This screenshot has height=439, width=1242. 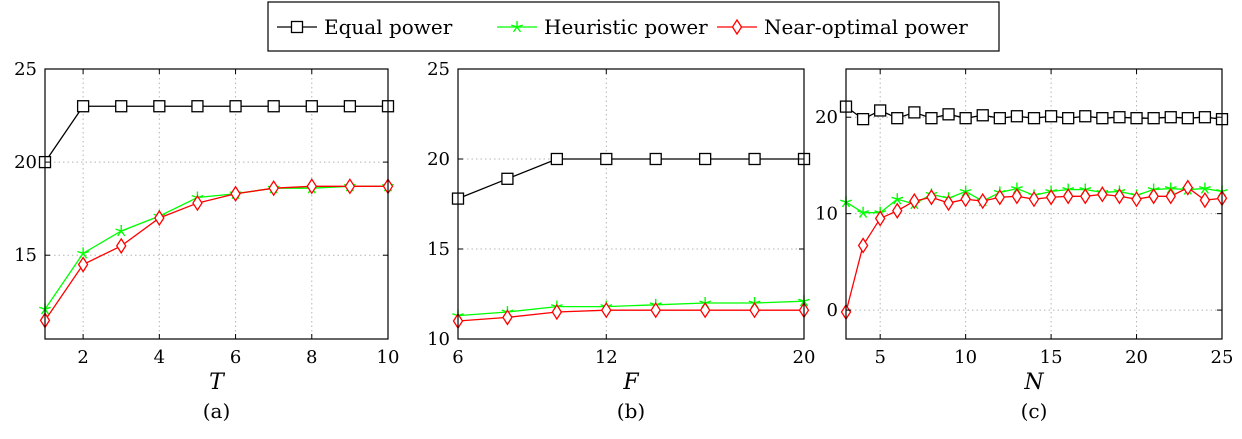 I want to click on legend-entry: Heuristic power, so click(x=602, y=27).